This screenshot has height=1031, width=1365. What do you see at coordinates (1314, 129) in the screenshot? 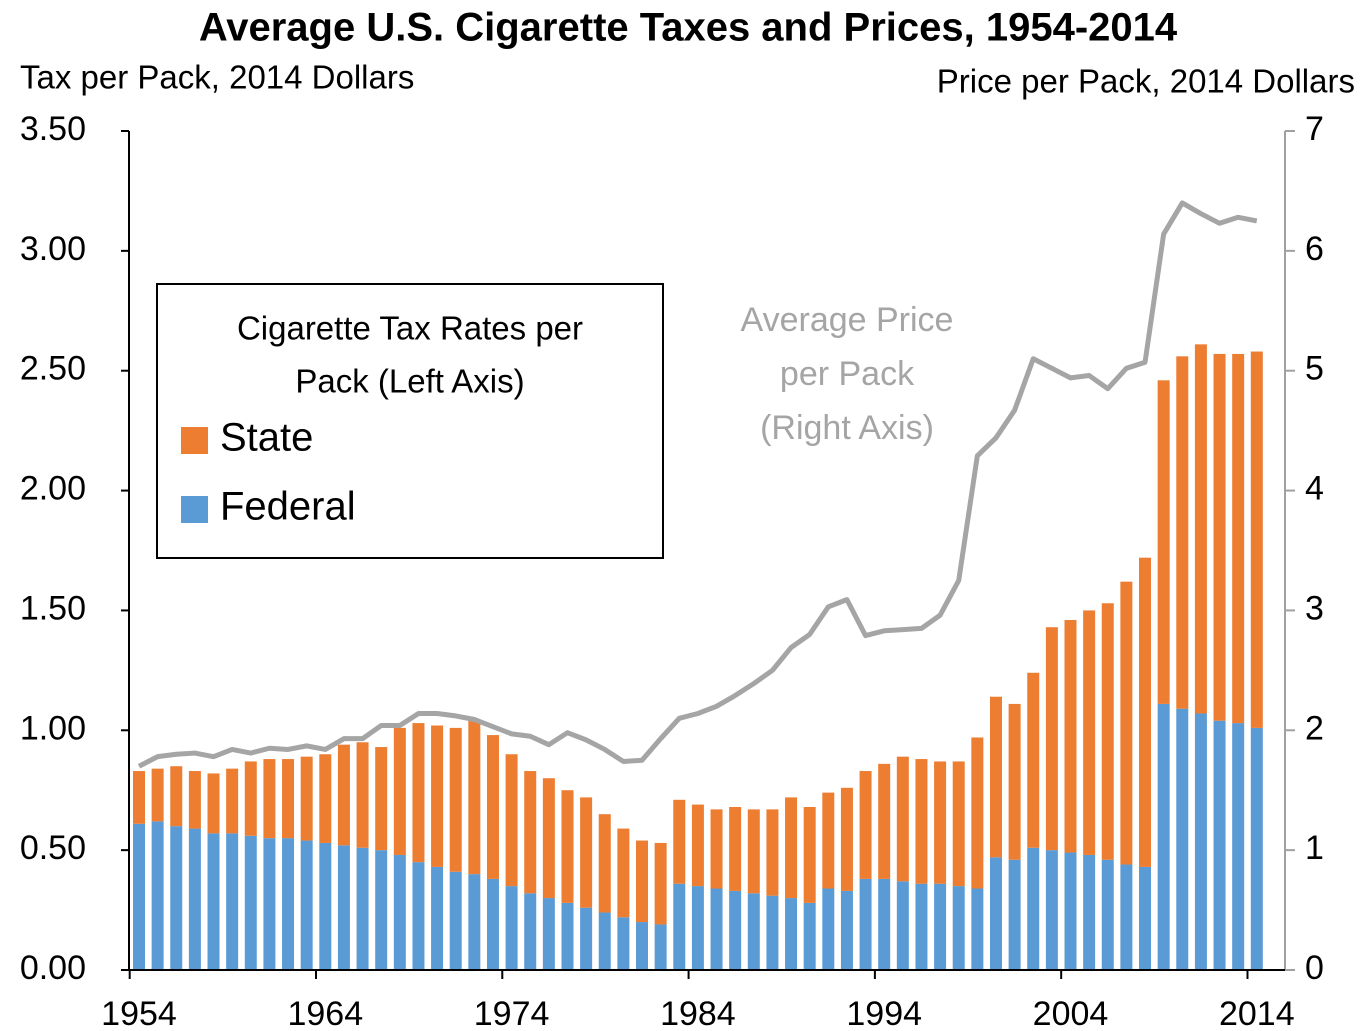
I see `y2-tick-label: 7` at bounding box center [1314, 129].